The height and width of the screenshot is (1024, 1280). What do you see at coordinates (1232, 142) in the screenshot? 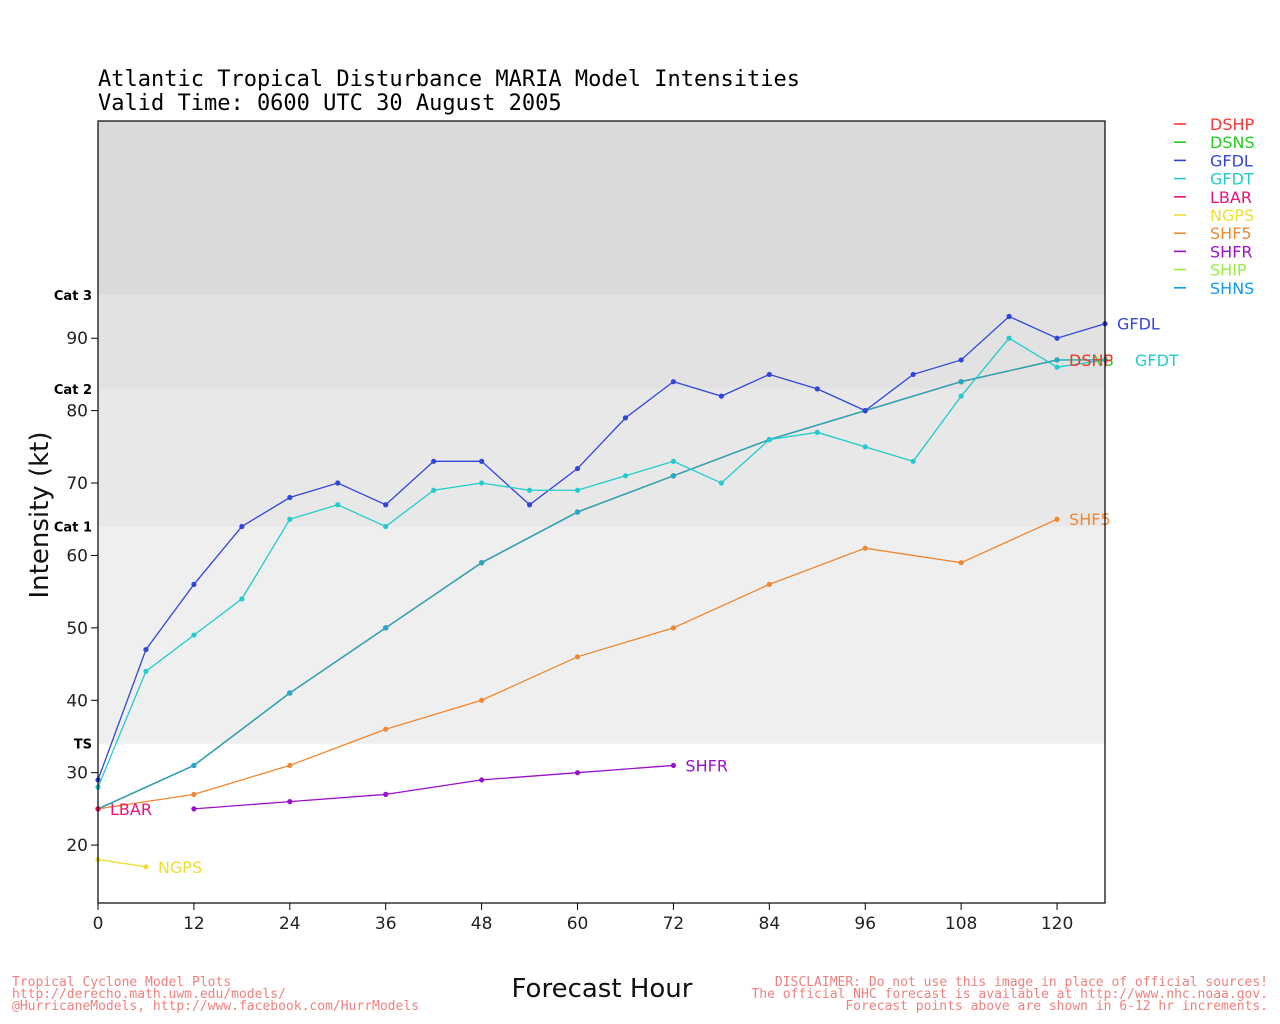
I see `legend-label-dsns: DSNS` at bounding box center [1232, 142].